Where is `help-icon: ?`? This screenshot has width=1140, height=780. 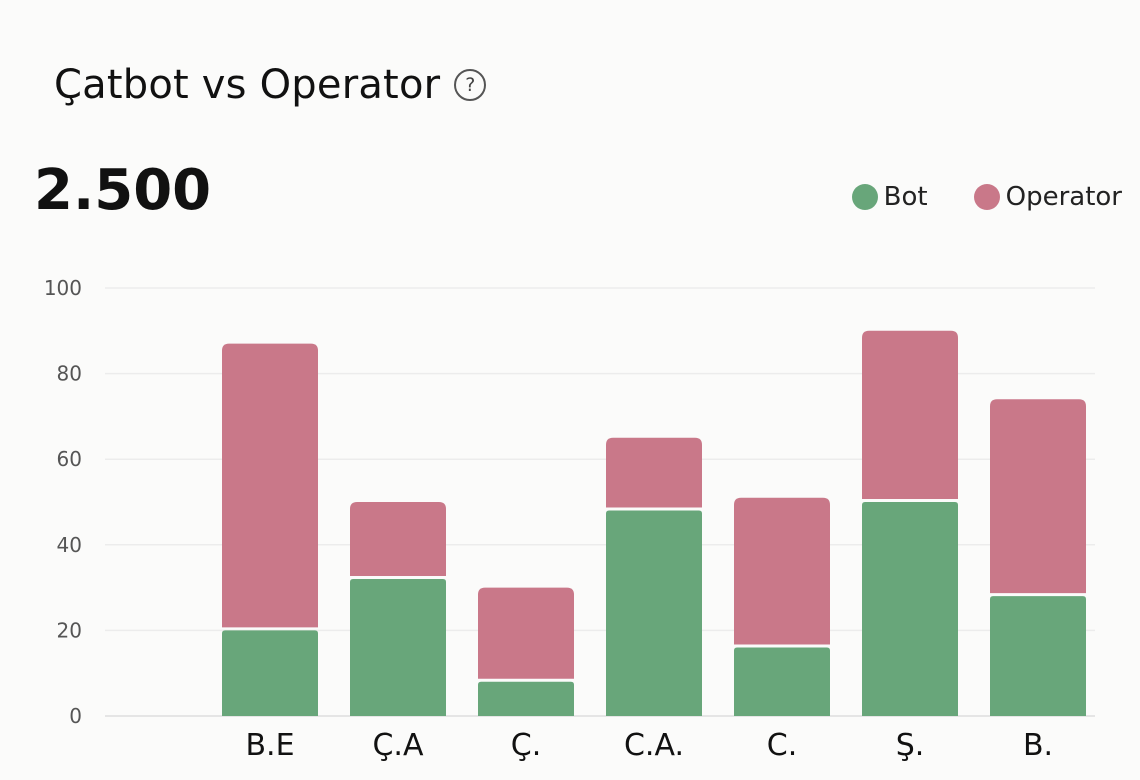
help-icon: ? is located at coordinates (470, 85).